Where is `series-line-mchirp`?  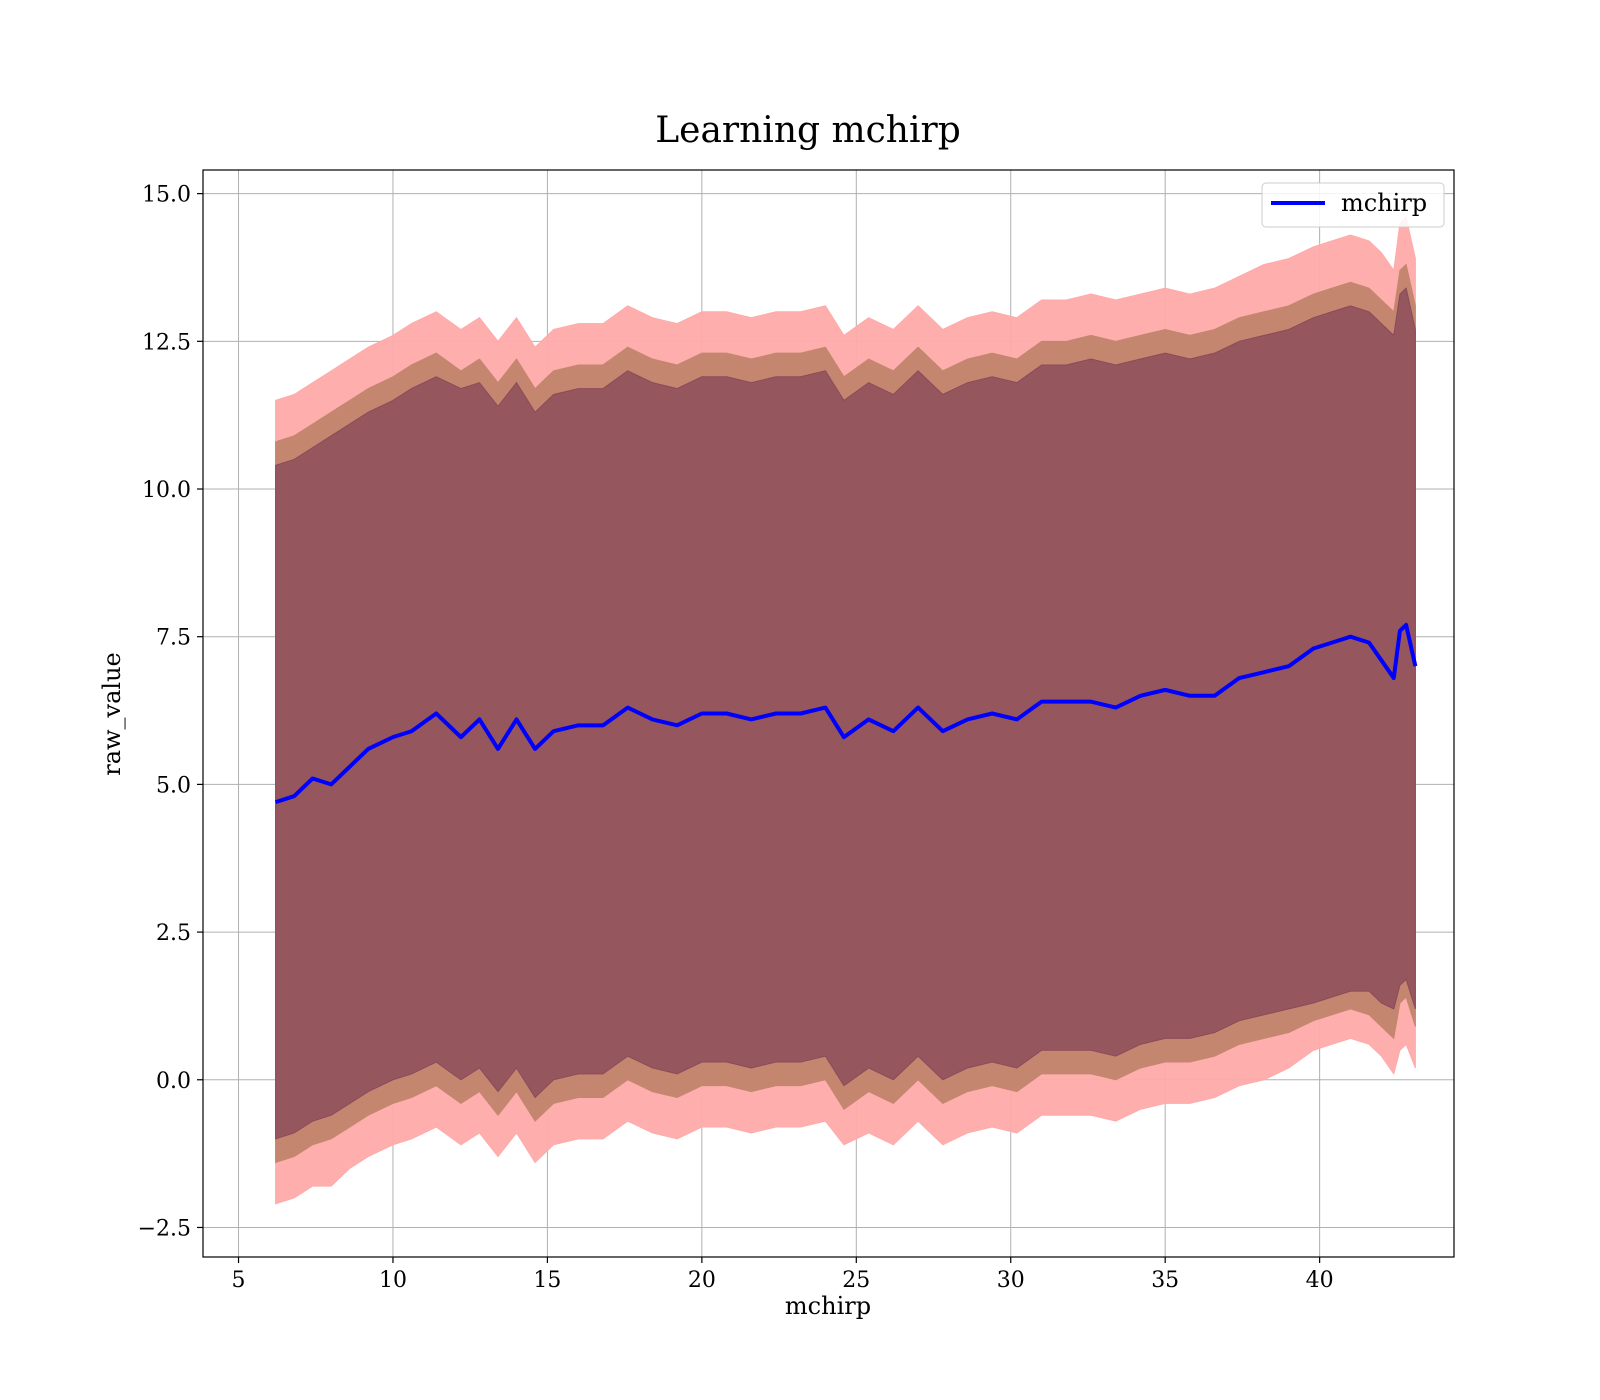 series-line-mchirp is located at coordinates (846, 713).